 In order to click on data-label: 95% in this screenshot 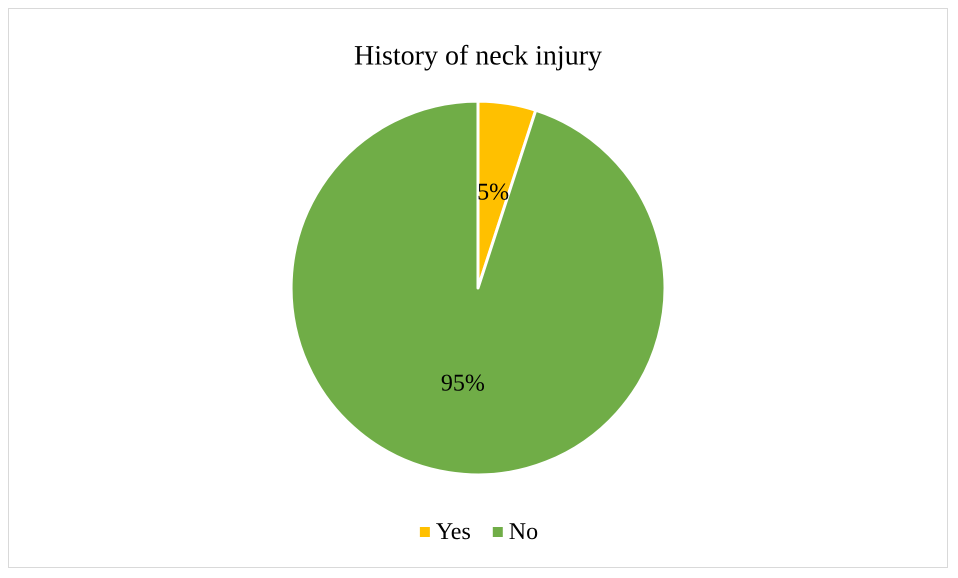, I will do `click(462, 383)`.